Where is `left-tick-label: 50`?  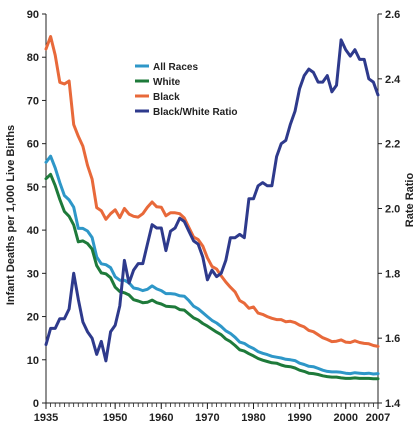 left-tick-label: 50 is located at coordinates (33, 188).